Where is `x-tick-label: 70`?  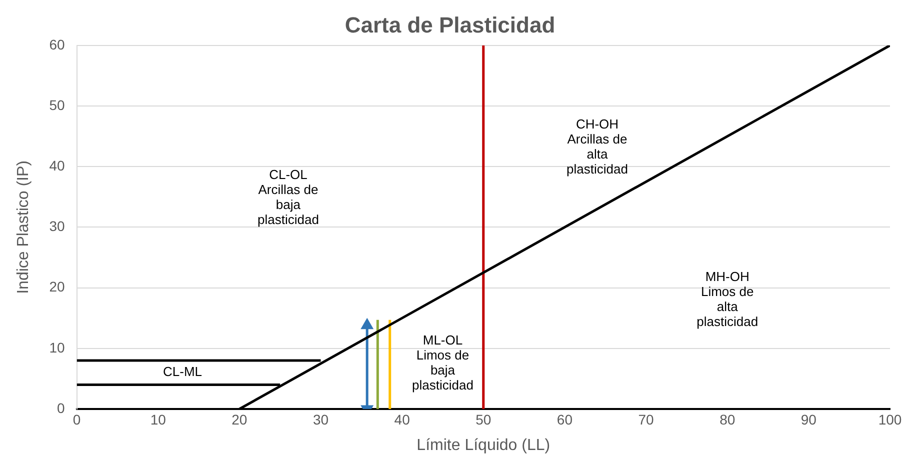 x-tick-label: 70 is located at coordinates (646, 419).